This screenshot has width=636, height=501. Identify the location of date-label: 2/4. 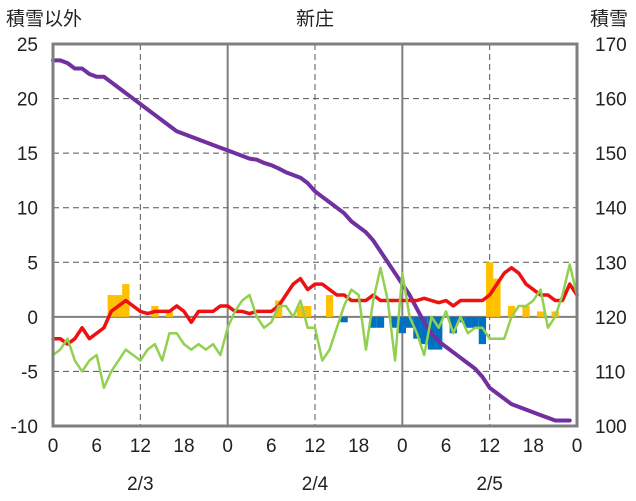
(315, 484).